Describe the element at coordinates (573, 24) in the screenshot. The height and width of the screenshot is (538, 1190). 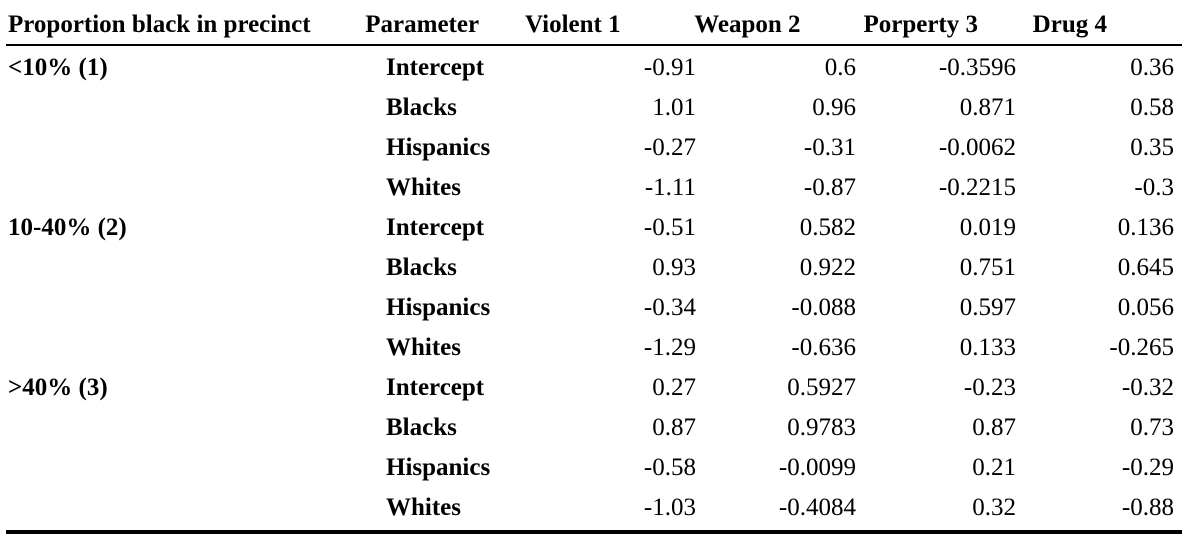
I see `header-violent: Violent 1` at that location.